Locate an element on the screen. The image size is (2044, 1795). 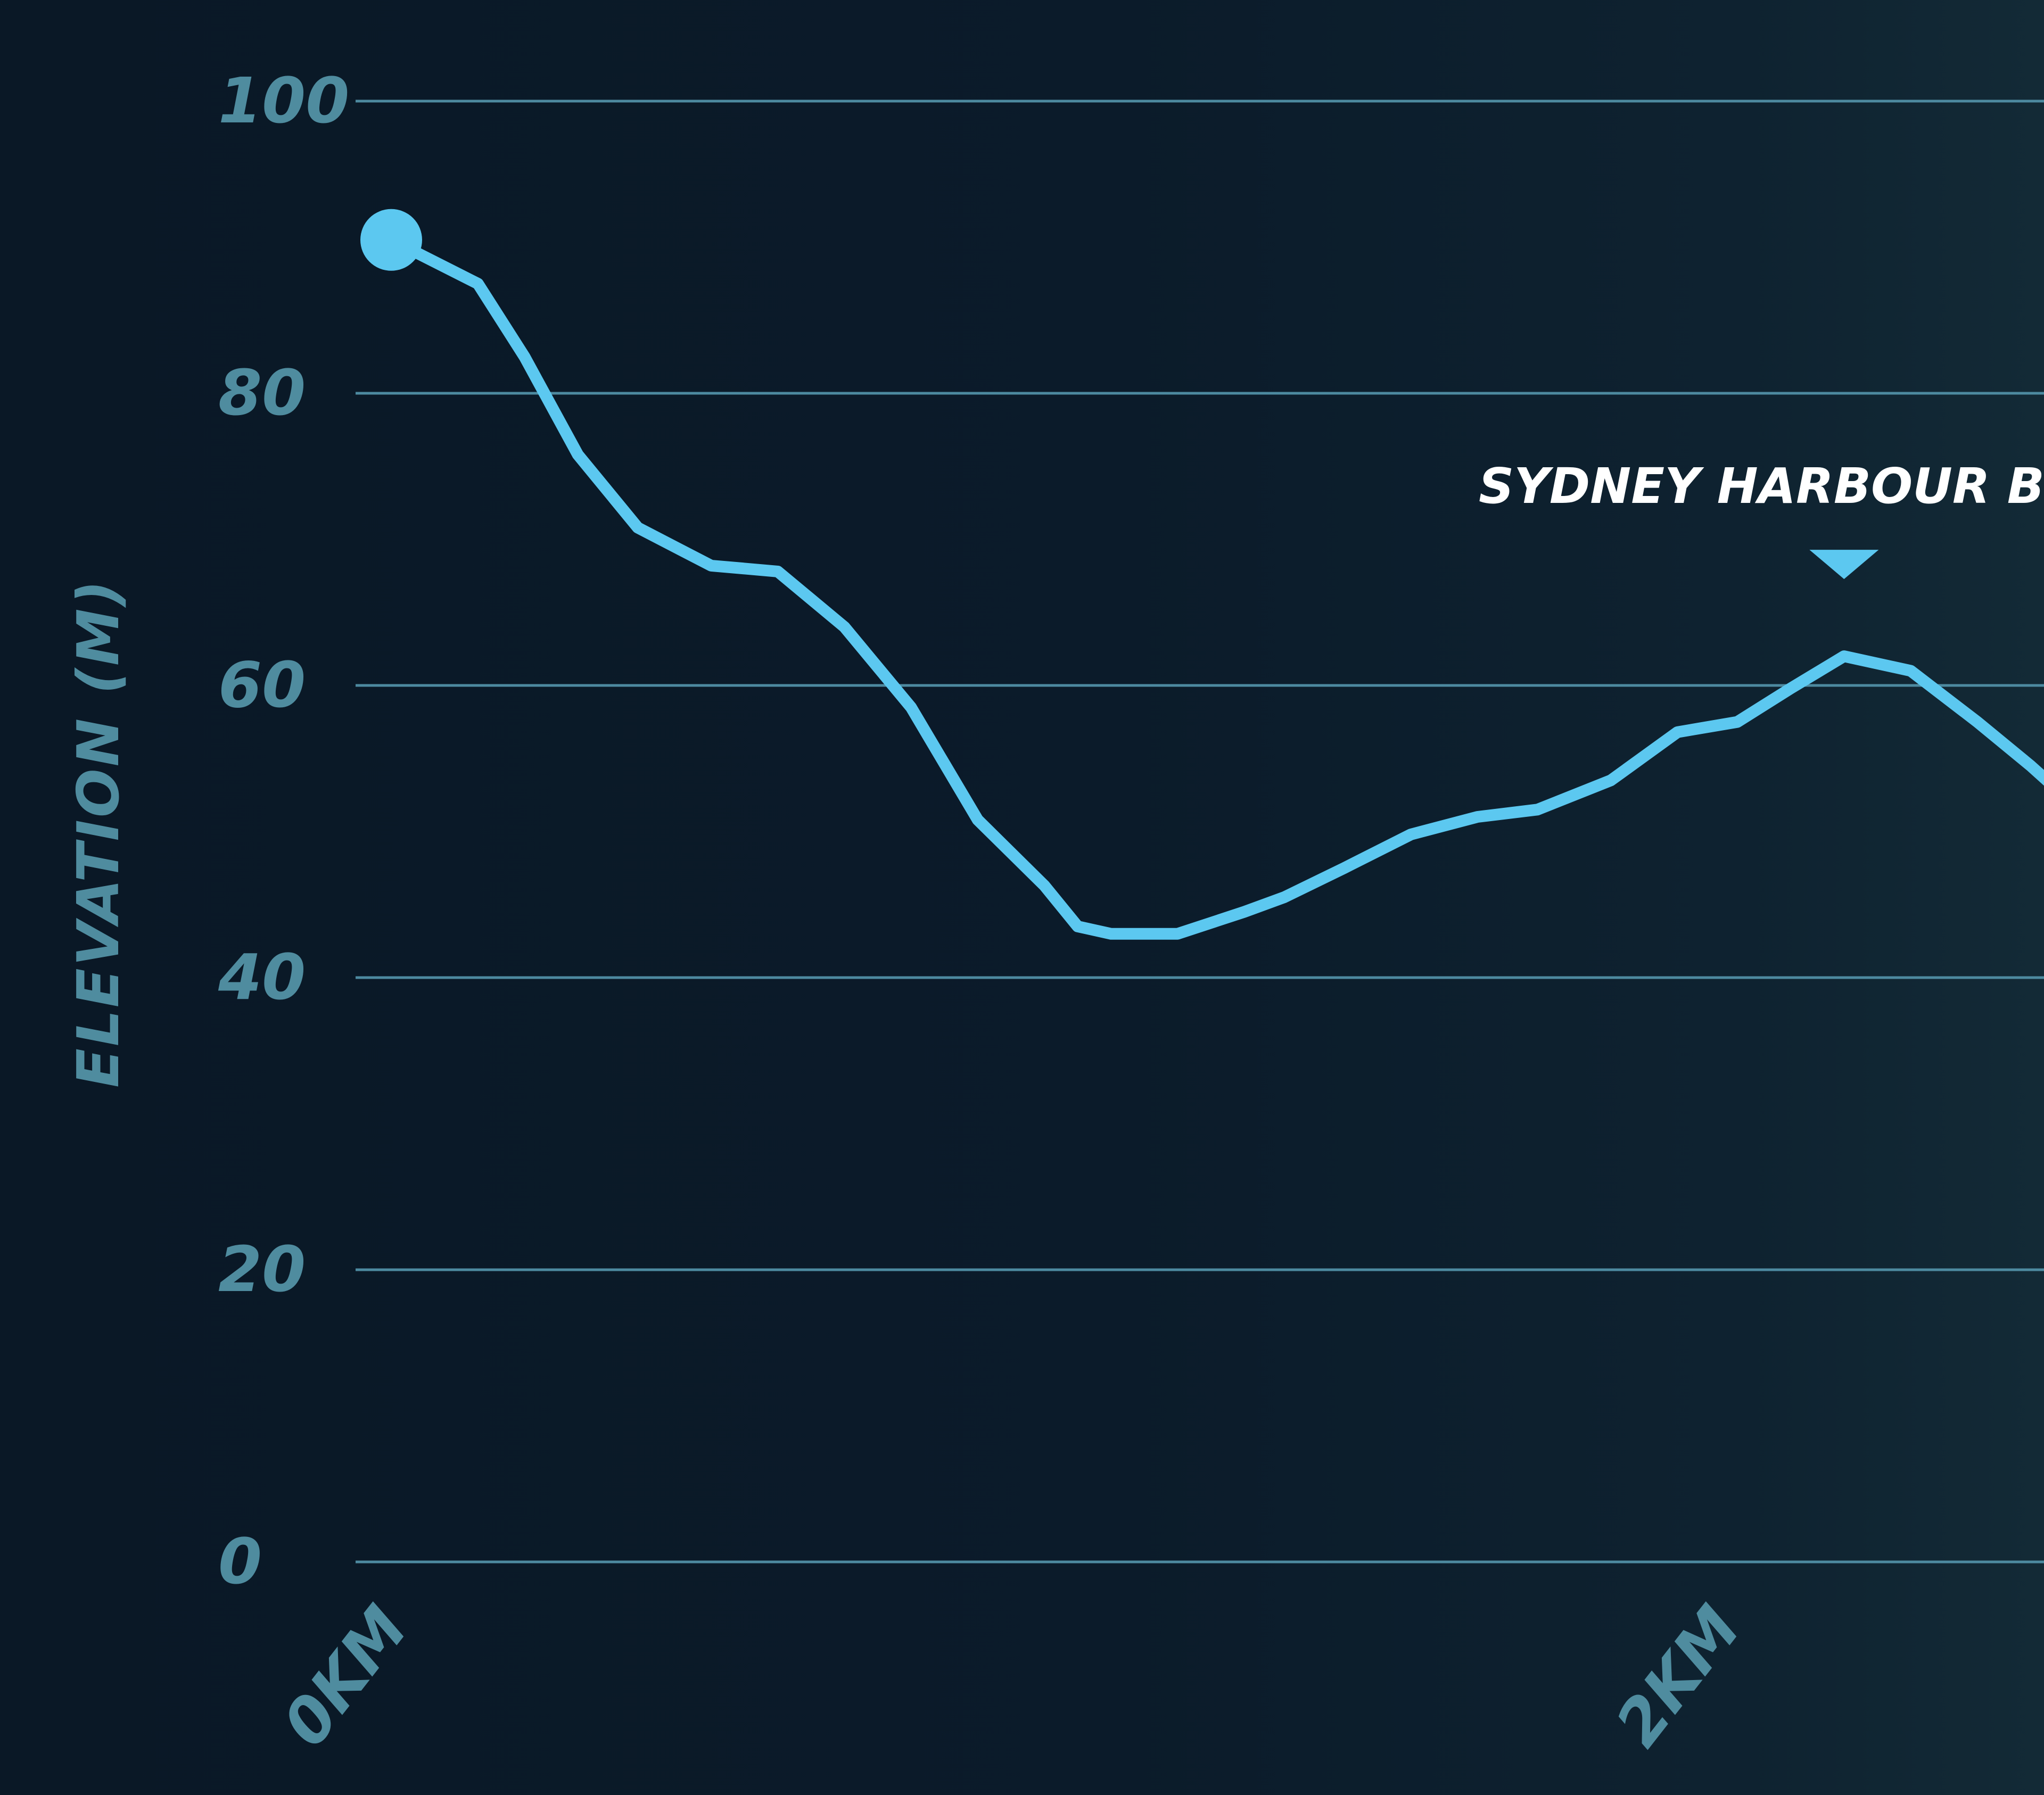
y-tick-label-100: 100 is located at coordinates (283, 100).